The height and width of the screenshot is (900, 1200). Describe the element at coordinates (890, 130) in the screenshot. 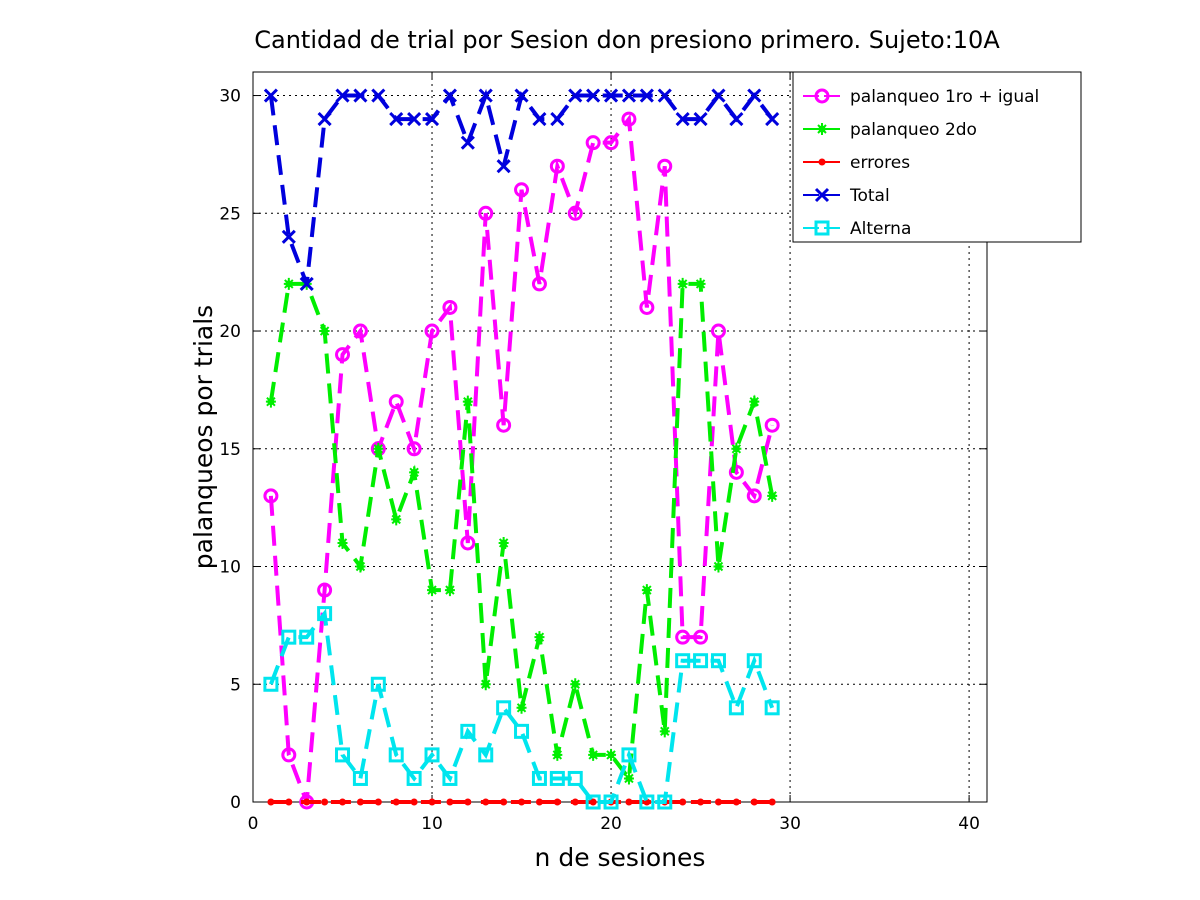

I see `legend-item: palanqueo 2do` at that location.